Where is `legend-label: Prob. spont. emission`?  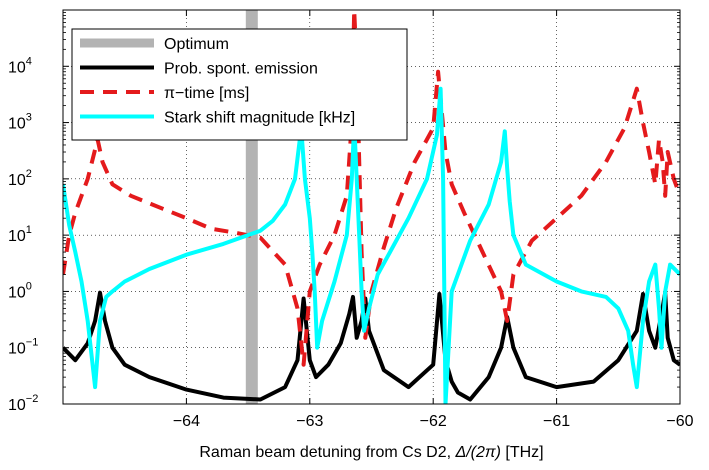 legend-label: Prob. spont. emission is located at coordinates (241, 69).